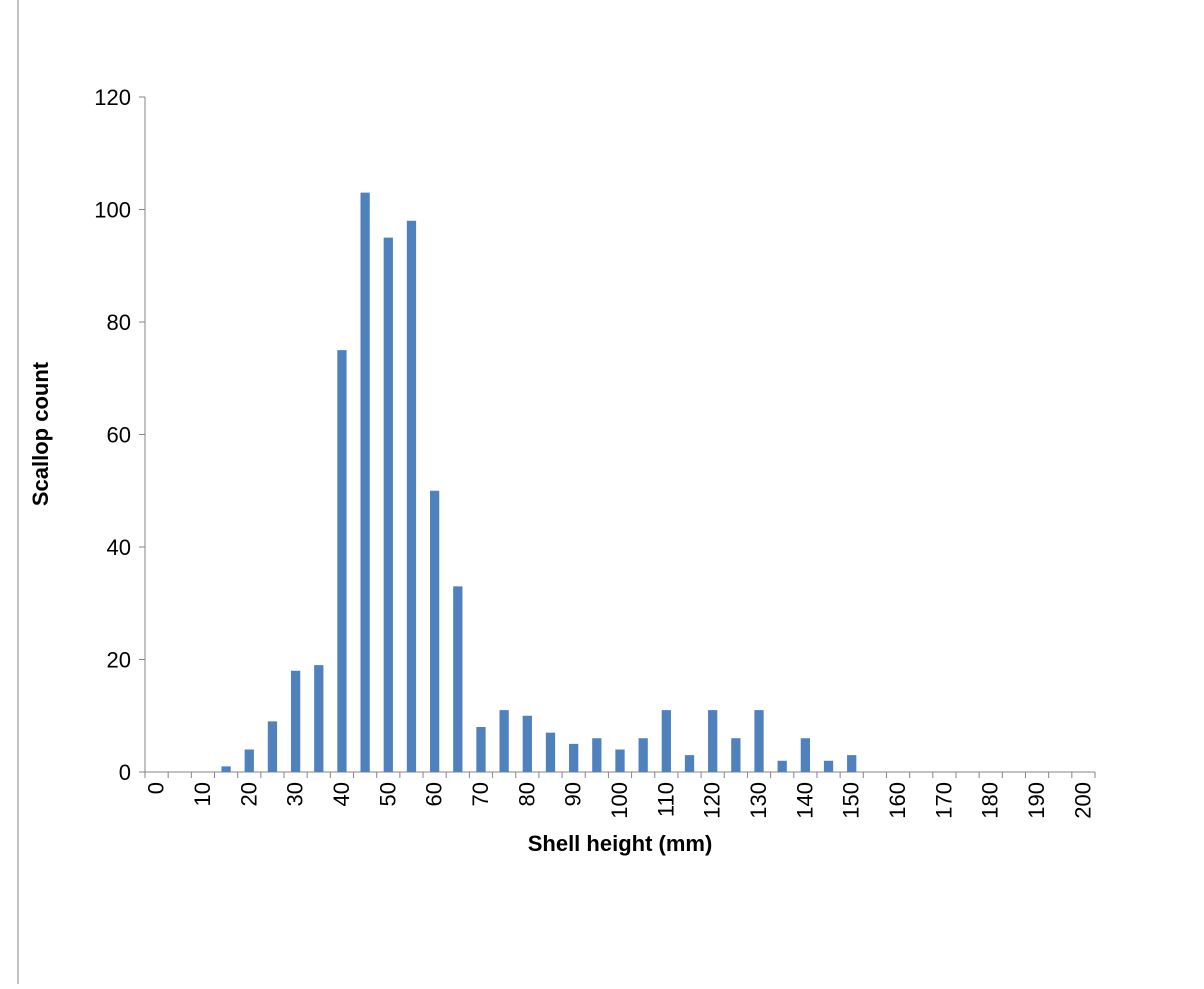 This screenshot has height=989, width=1204. Describe the element at coordinates (619, 800) in the screenshot. I see `x-tick-label: 100` at that location.